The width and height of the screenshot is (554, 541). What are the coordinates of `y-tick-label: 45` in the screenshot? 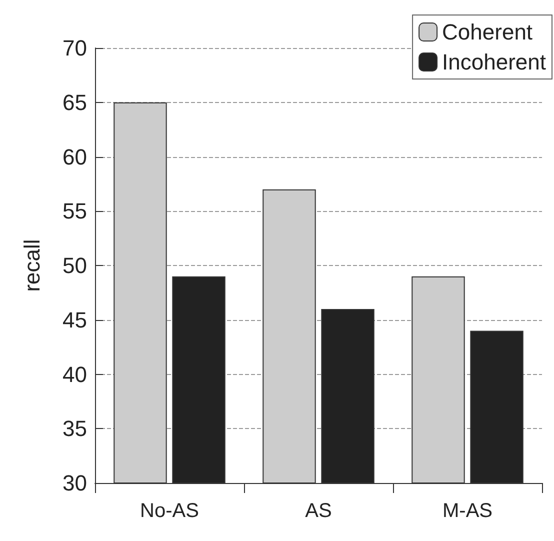 It's located at (74, 319).